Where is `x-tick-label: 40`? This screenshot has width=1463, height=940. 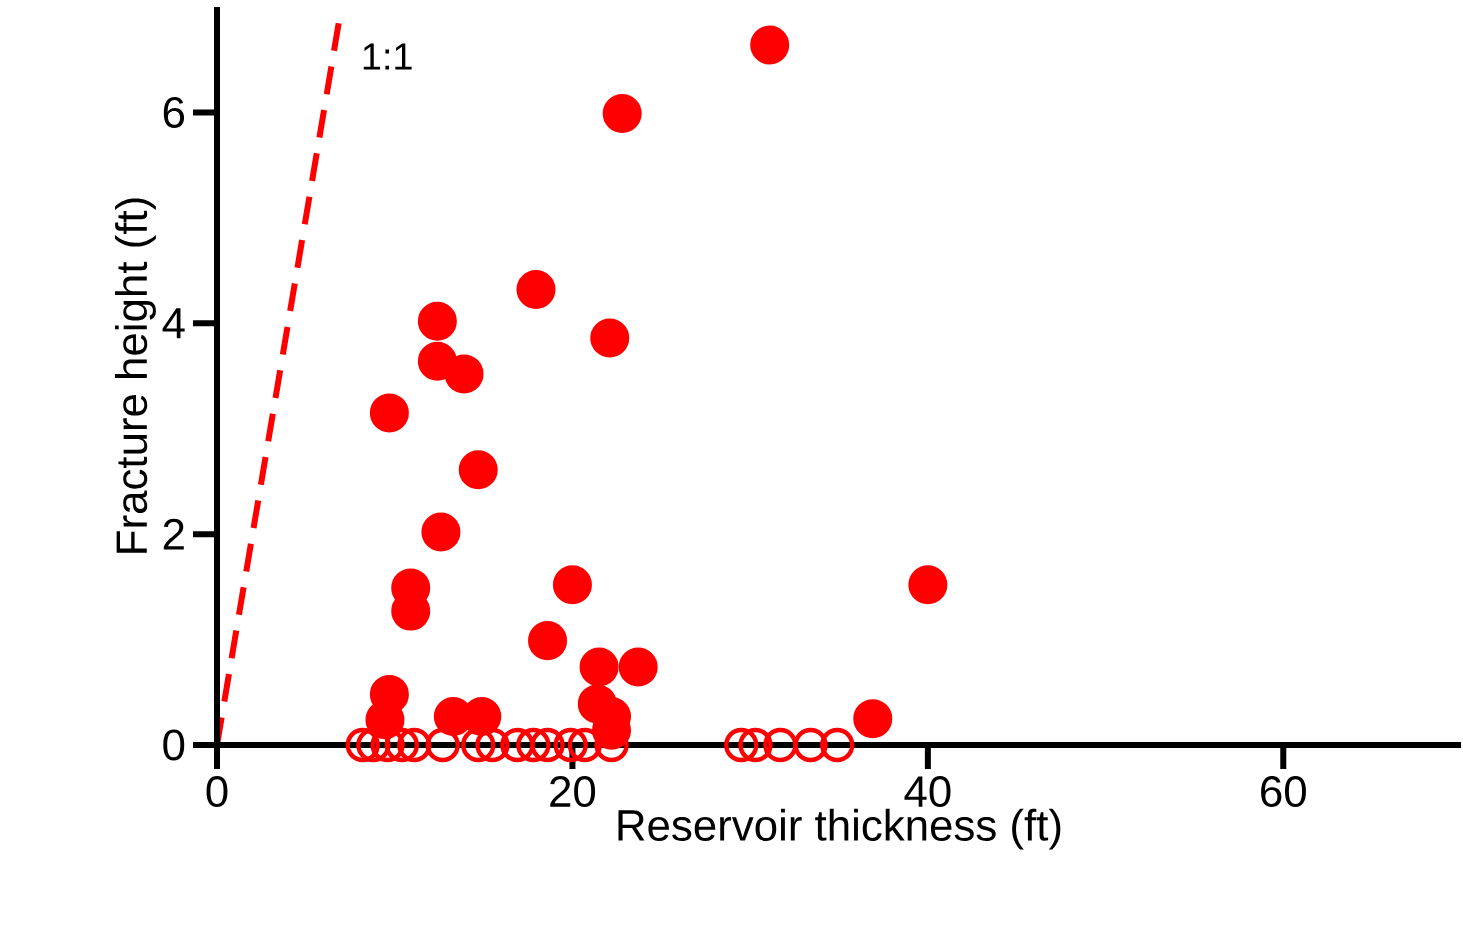
x-tick-label: 40 is located at coordinates (927, 792).